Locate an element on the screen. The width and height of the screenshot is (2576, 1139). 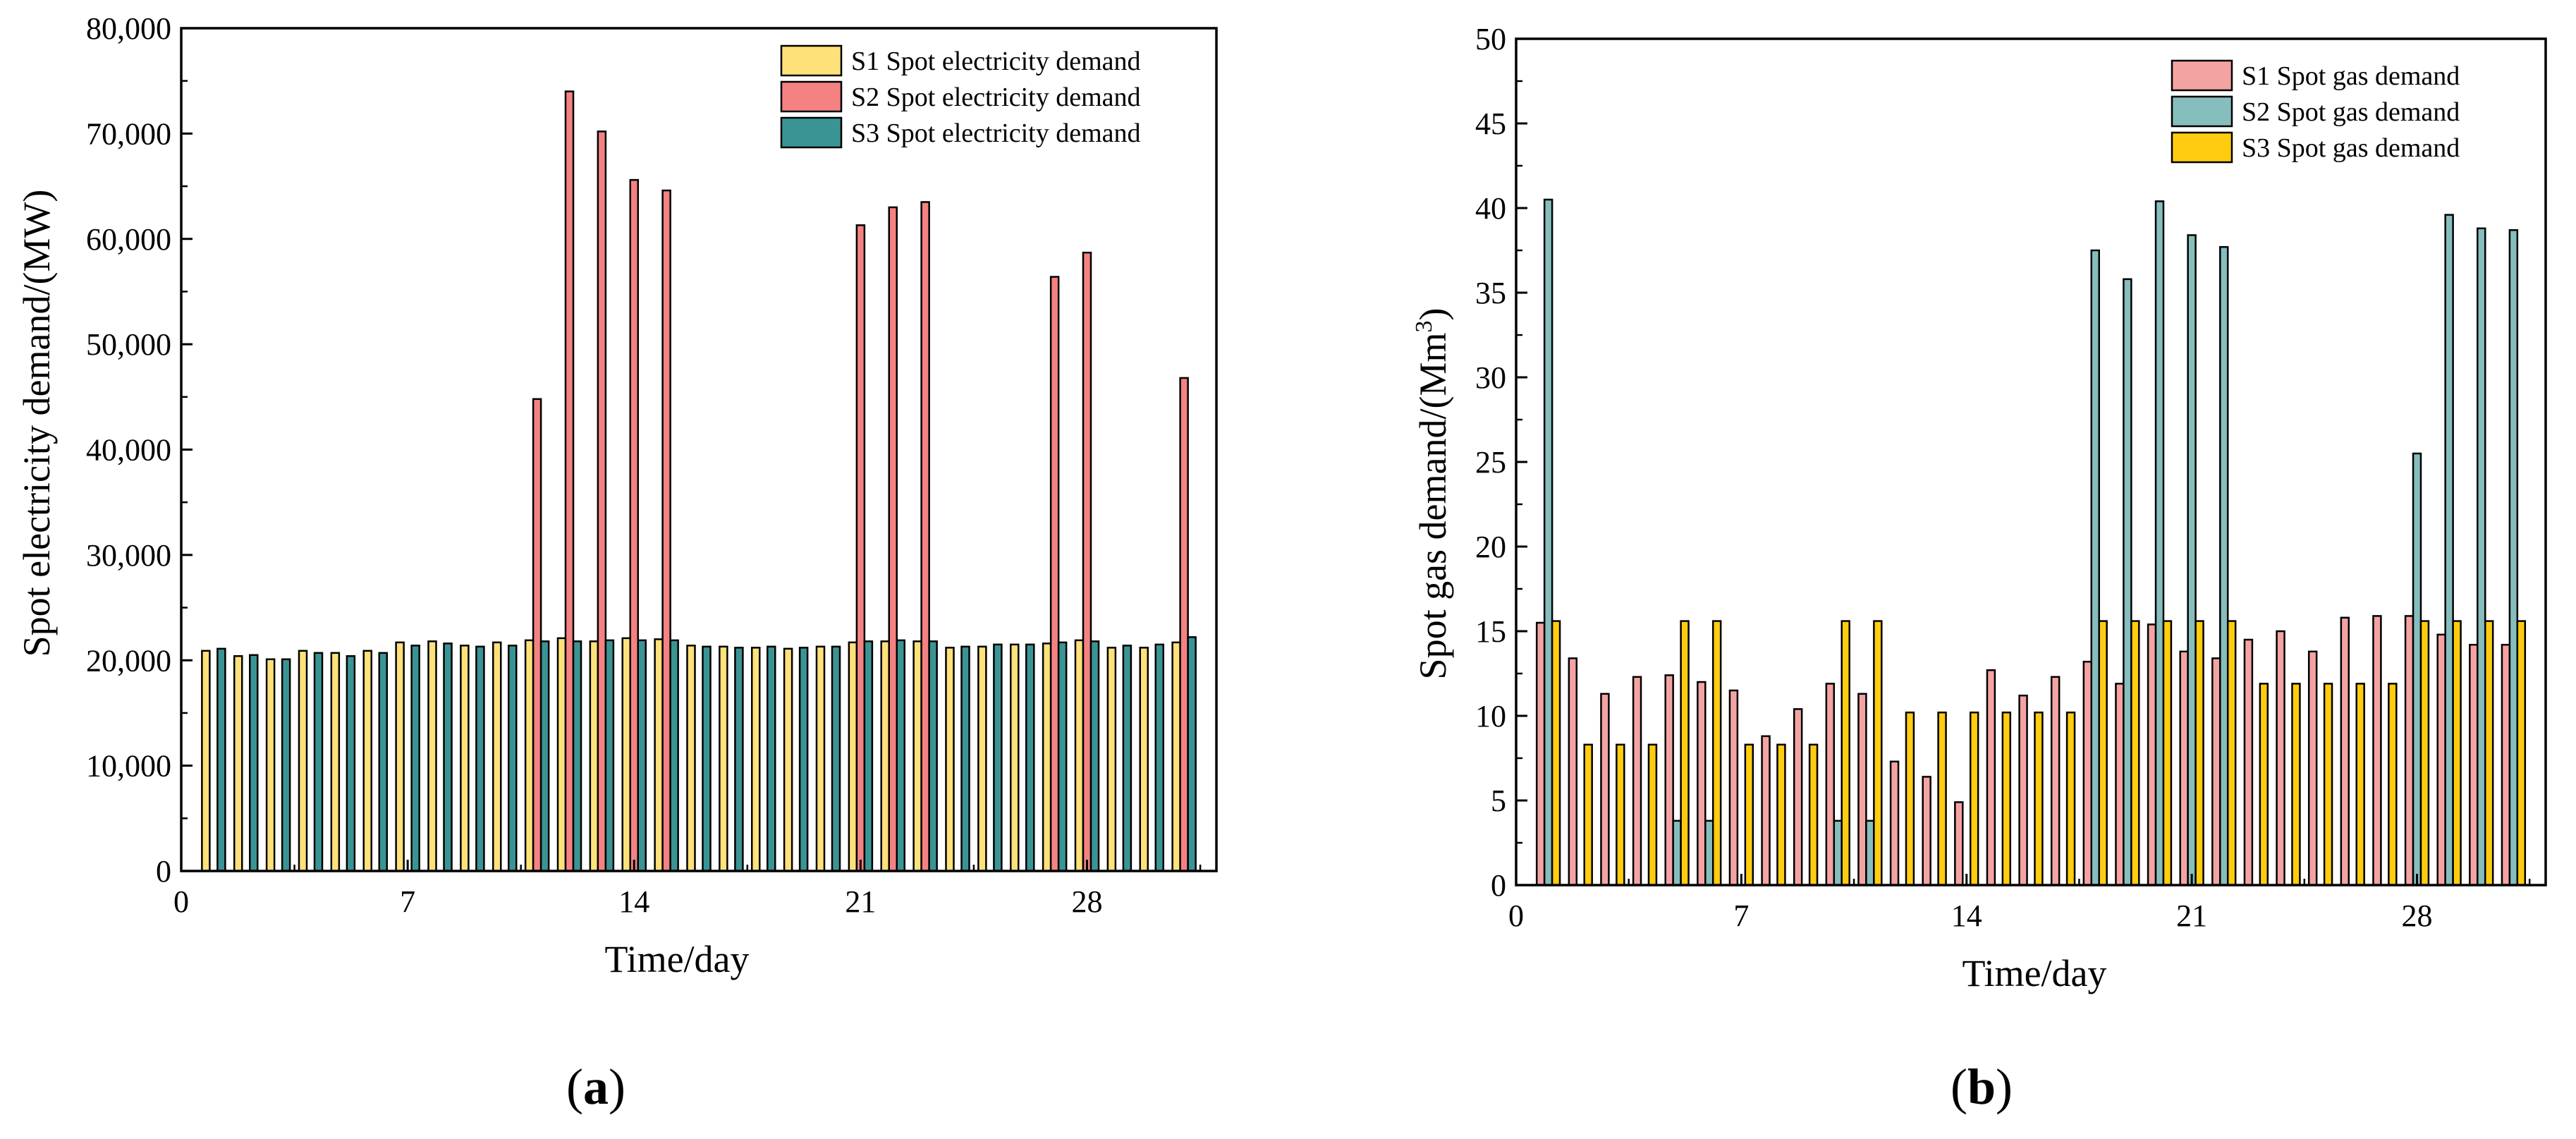
a-legend-swatch-s3 is located at coordinates (812, 132).